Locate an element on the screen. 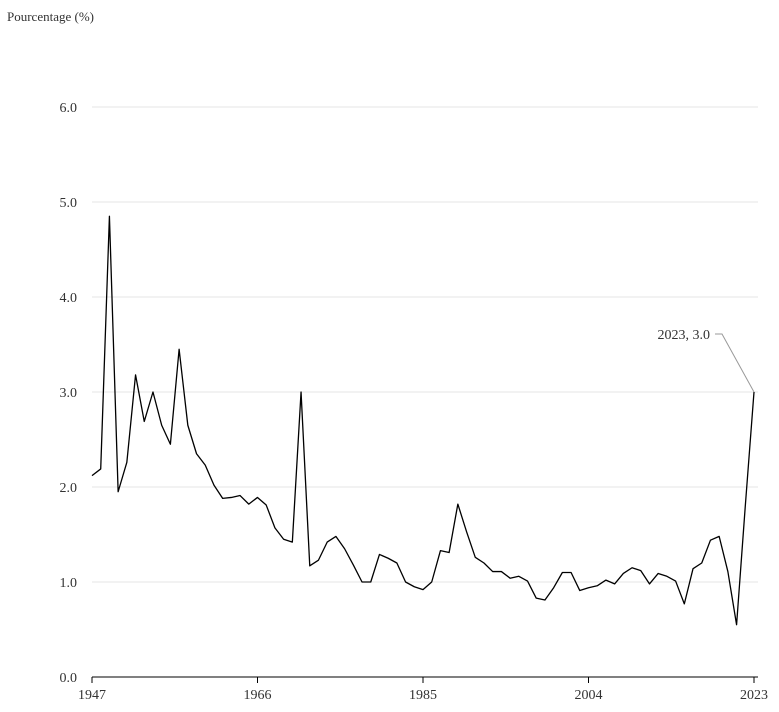  x-tick-label: 1985 is located at coordinates (423, 695).